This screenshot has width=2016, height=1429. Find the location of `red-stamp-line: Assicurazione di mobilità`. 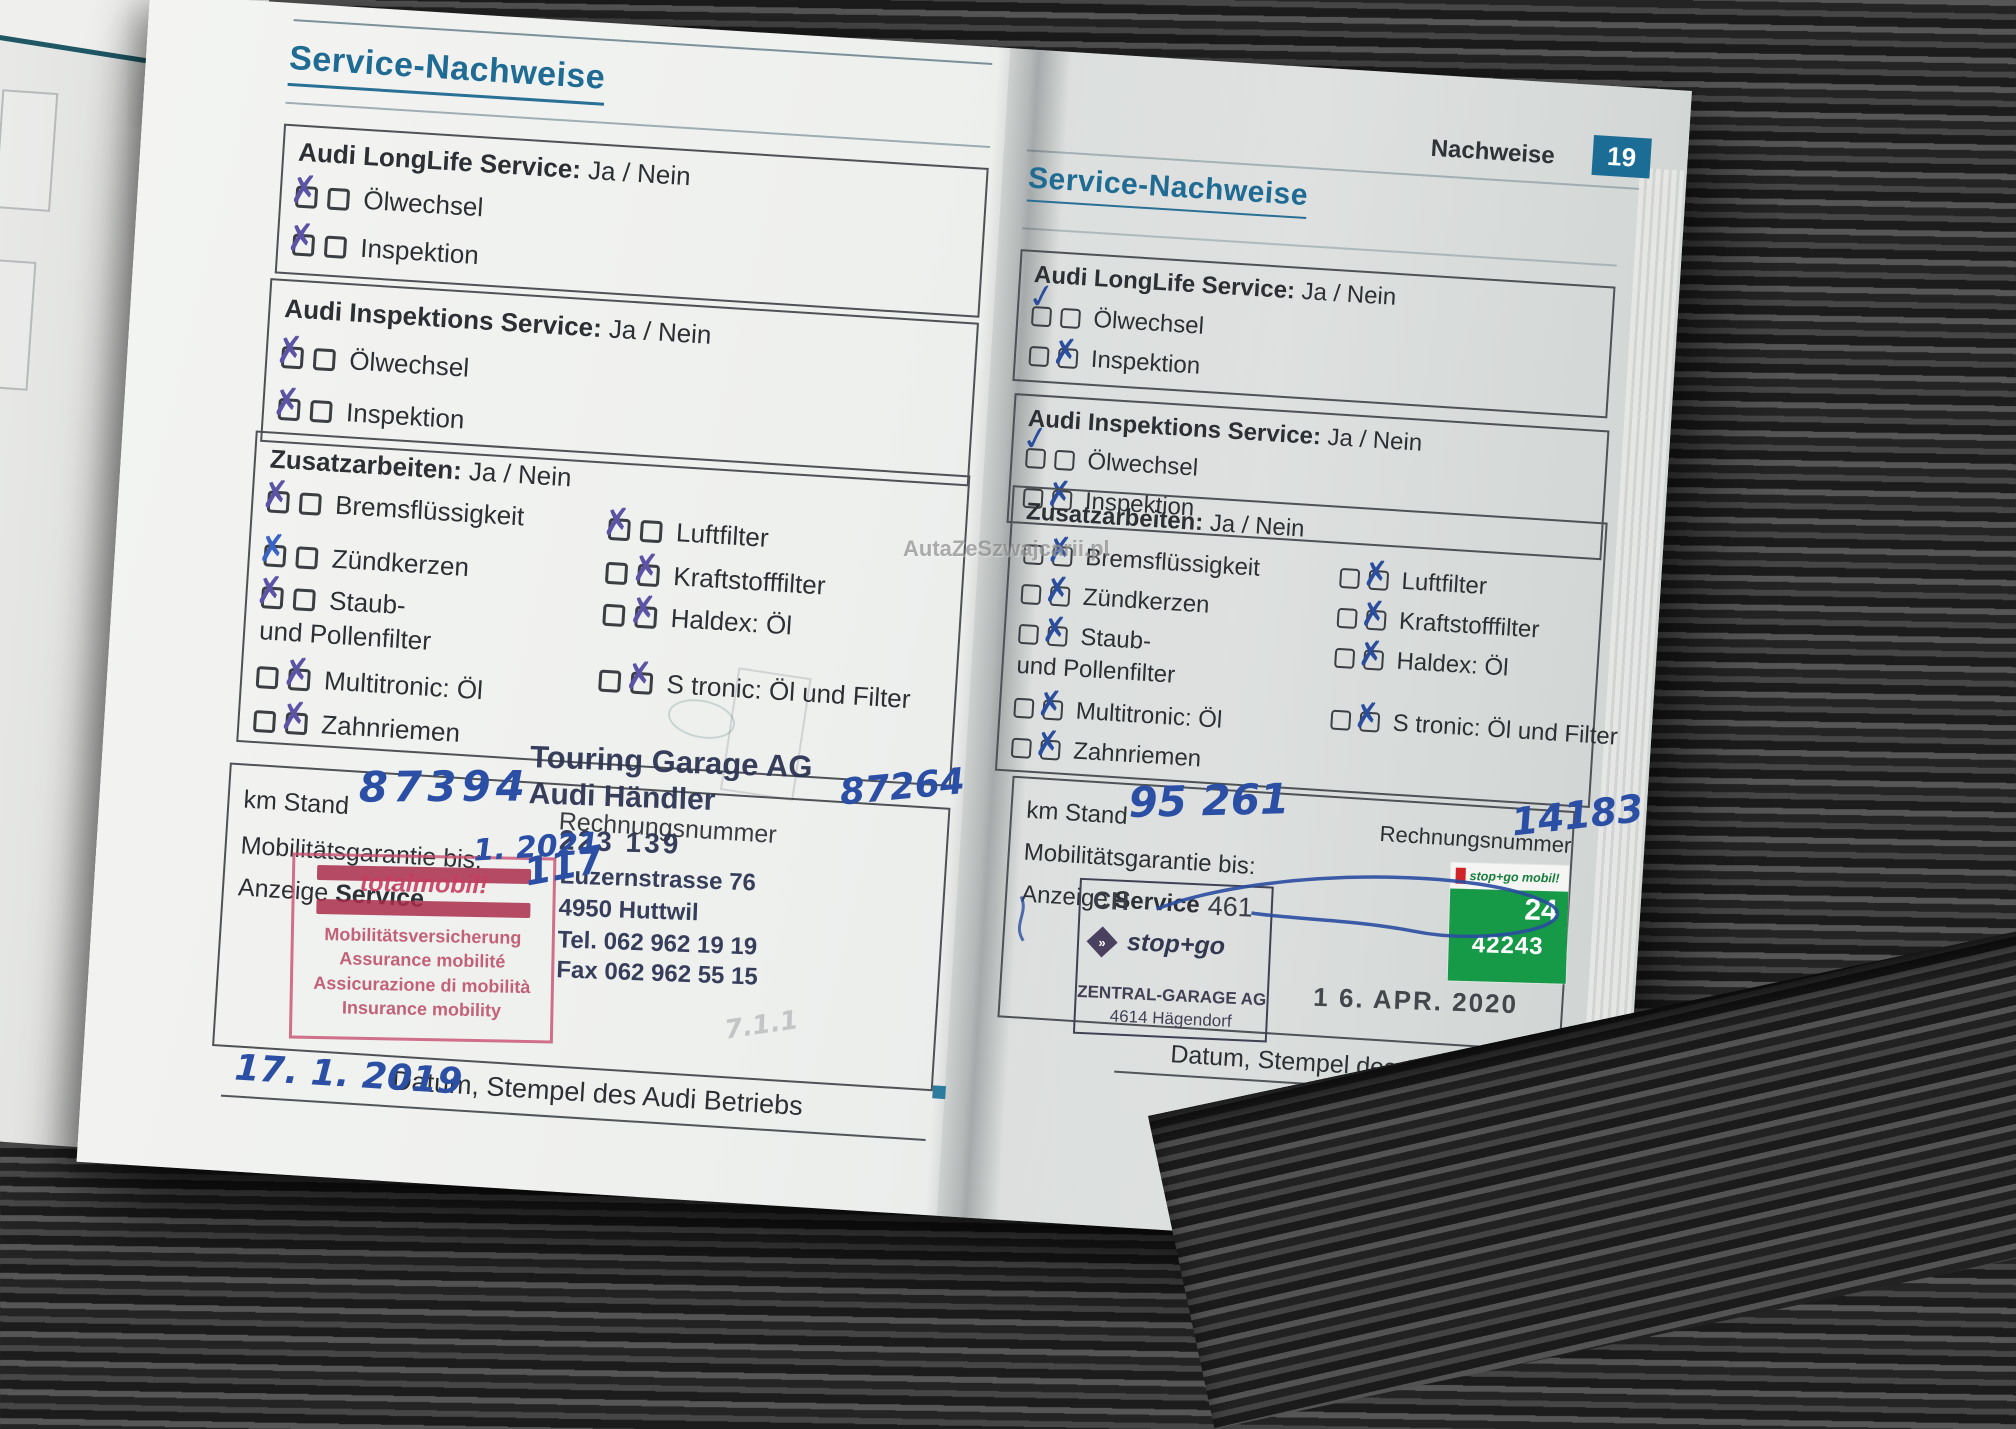

red-stamp-line: Assicurazione di mobilità is located at coordinates (422, 984).